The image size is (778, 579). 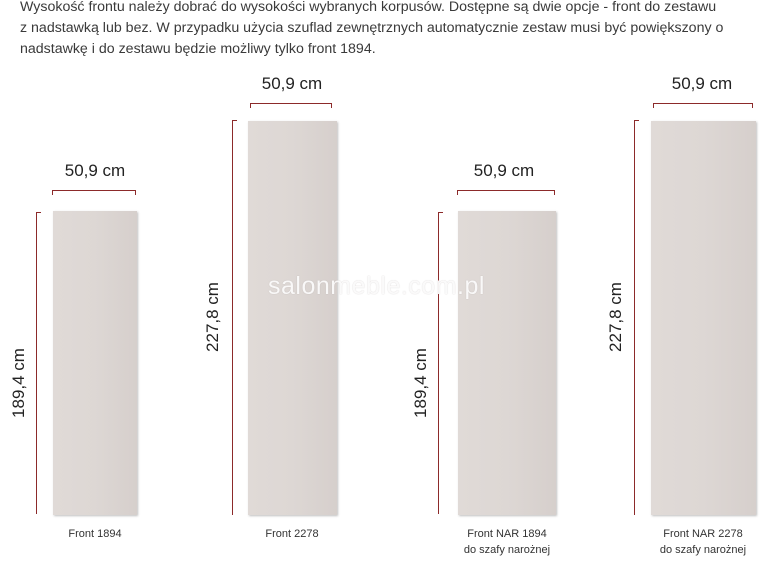 I want to click on front-4-caption: Front NAR 2278 do szafy narożnej, so click(x=703, y=542).